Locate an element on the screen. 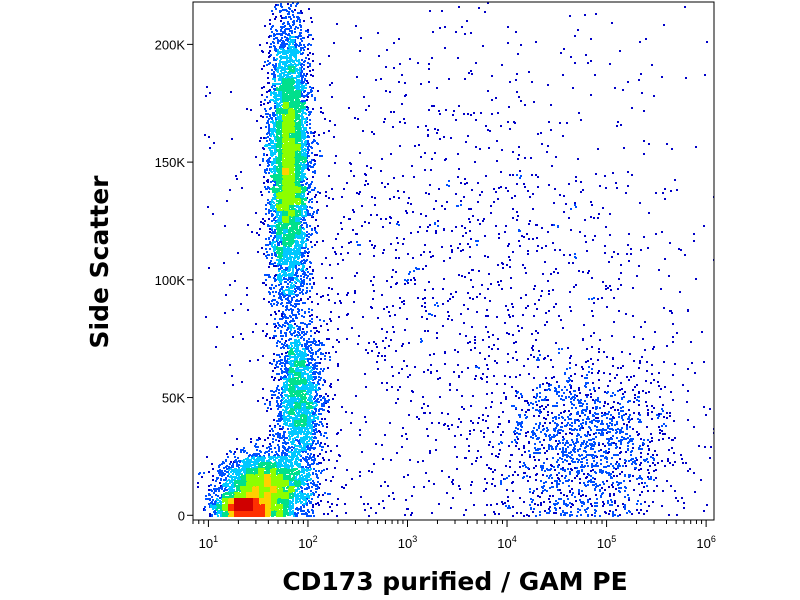 The width and height of the screenshot is (800, 600). x-tick-label: 10² is located at coordinates (307, 542).